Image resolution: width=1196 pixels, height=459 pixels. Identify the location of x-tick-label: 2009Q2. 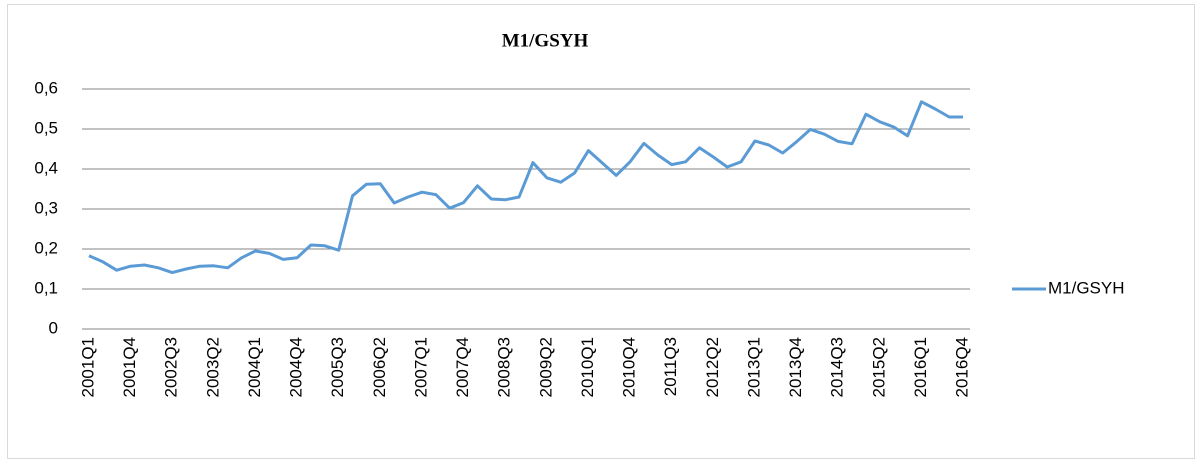
(545, 367).